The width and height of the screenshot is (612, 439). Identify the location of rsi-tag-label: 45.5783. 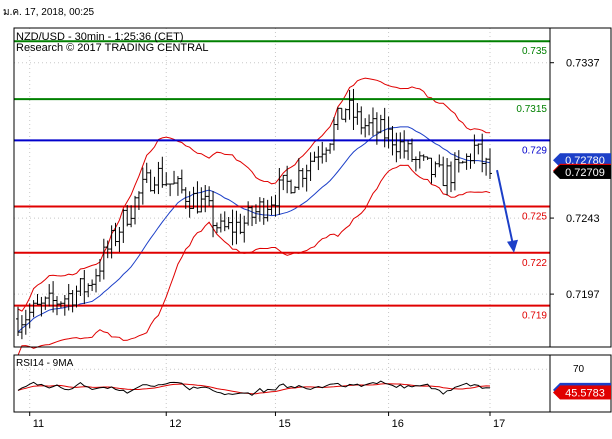
(585, 393).